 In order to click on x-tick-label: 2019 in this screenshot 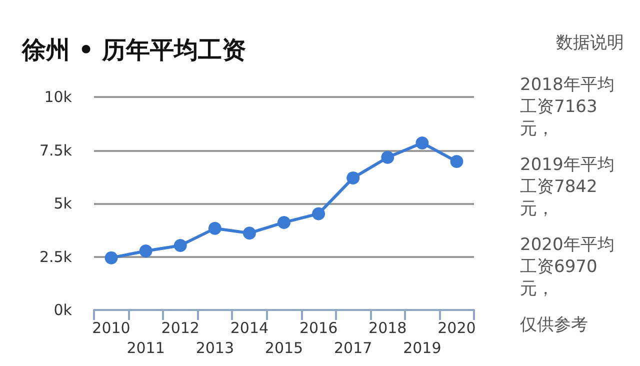, I will do `click(422, 348)`.